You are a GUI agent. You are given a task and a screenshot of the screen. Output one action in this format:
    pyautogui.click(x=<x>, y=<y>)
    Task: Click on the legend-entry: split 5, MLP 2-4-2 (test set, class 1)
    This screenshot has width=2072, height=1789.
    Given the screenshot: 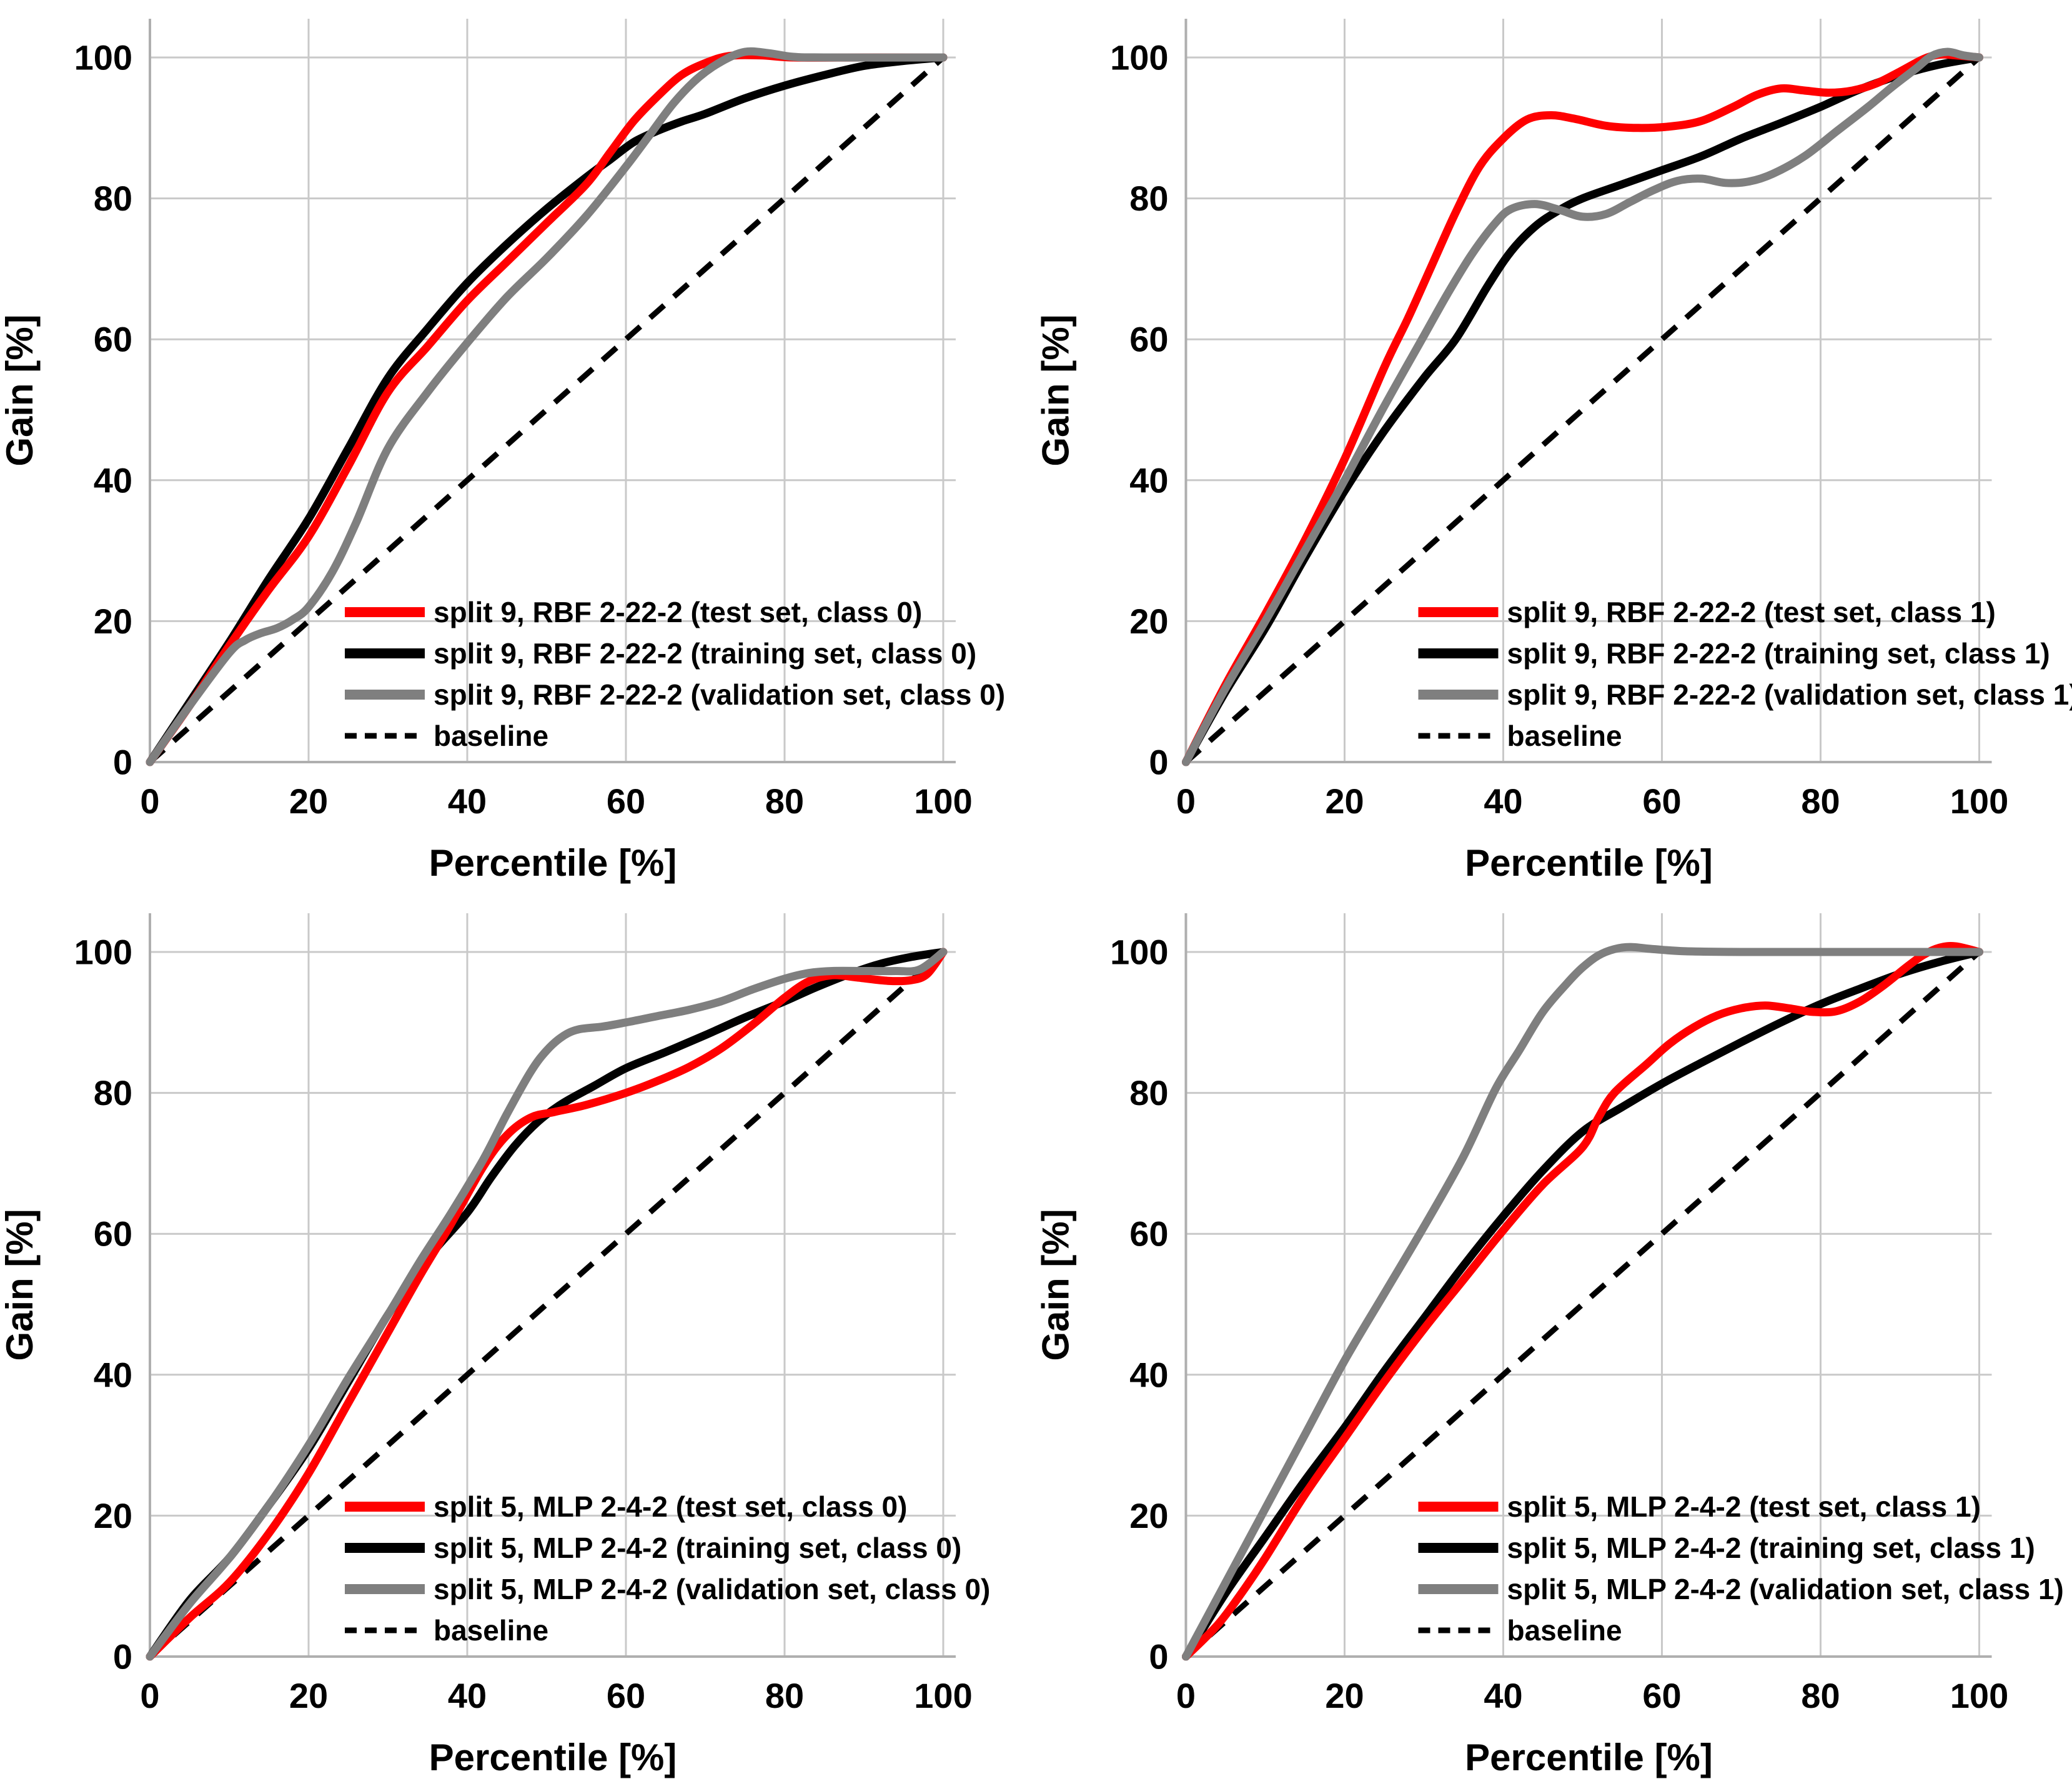 What is the action you would take?
    pyautogui.click(x=1699, y=1506)
    